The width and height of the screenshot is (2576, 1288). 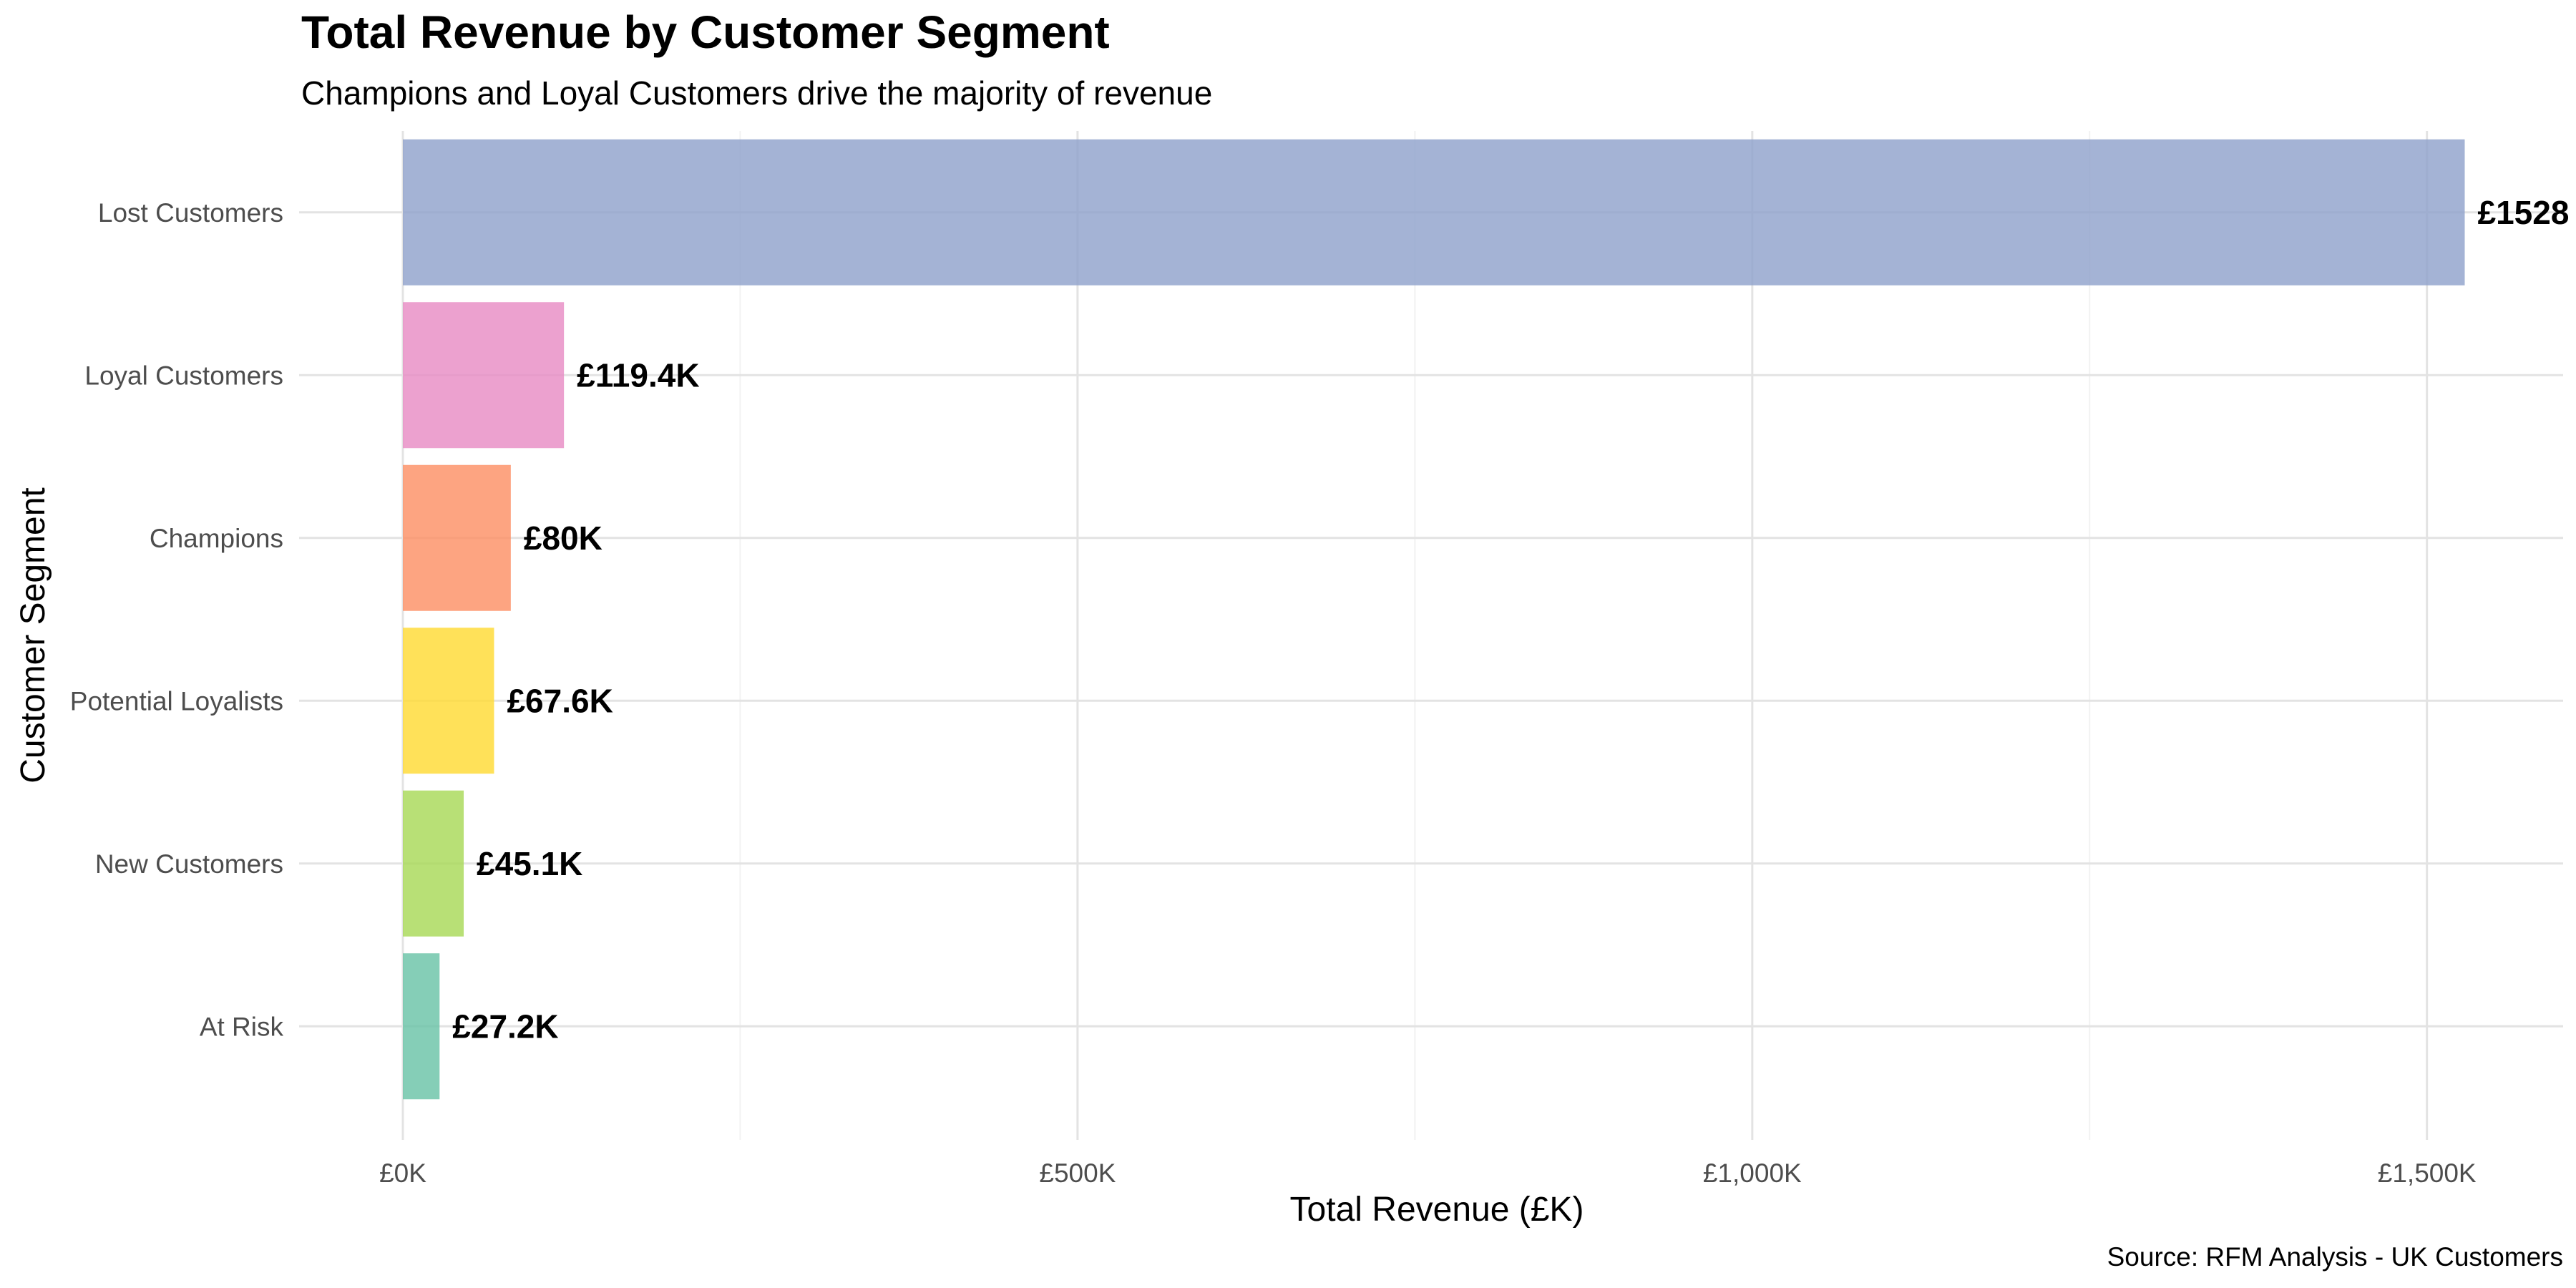 What do you see at coordinates (529, 863) in the screenshot?
I see `bar-data-label: £45.1K` at bounding box center [529, 863].